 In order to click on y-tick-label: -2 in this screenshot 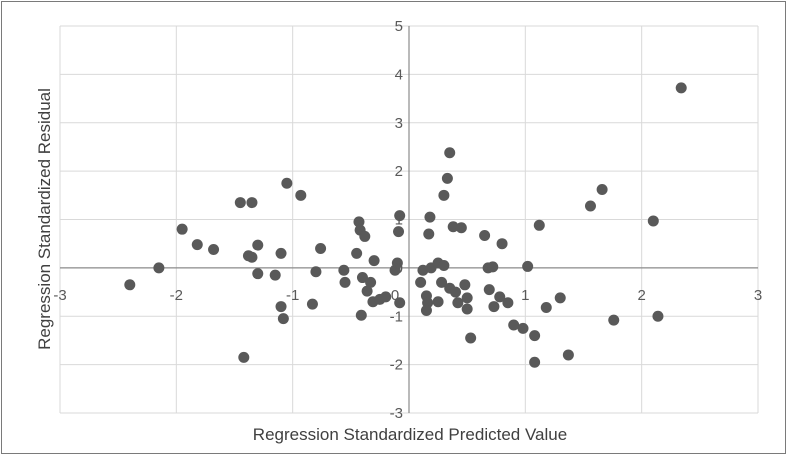, I will do `click(396, 365)`.